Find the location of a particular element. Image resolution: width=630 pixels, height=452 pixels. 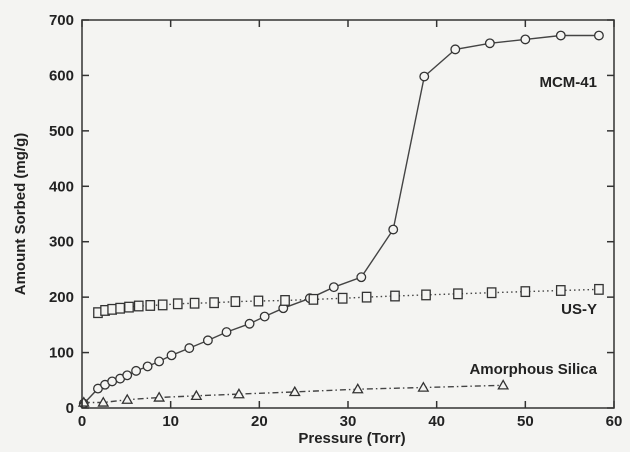

y-tick-label: 300 is located at coordinates (61, 242).